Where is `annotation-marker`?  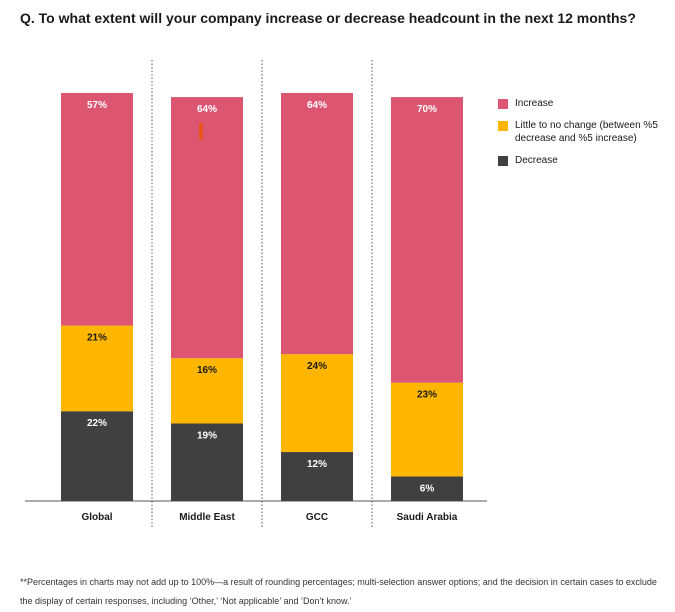 annotation-marker is located at coordinates (201, 131).